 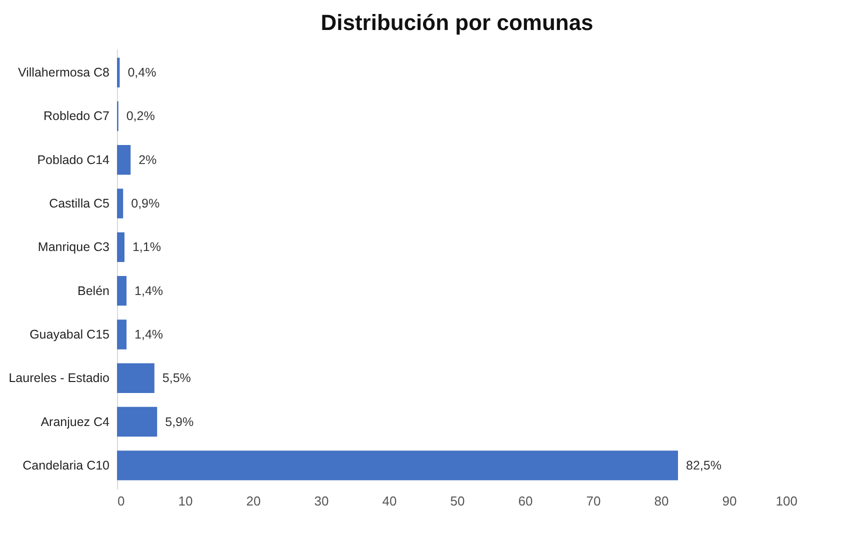 I want to click on data-label: 0,9%, so click(x=145, y=203).